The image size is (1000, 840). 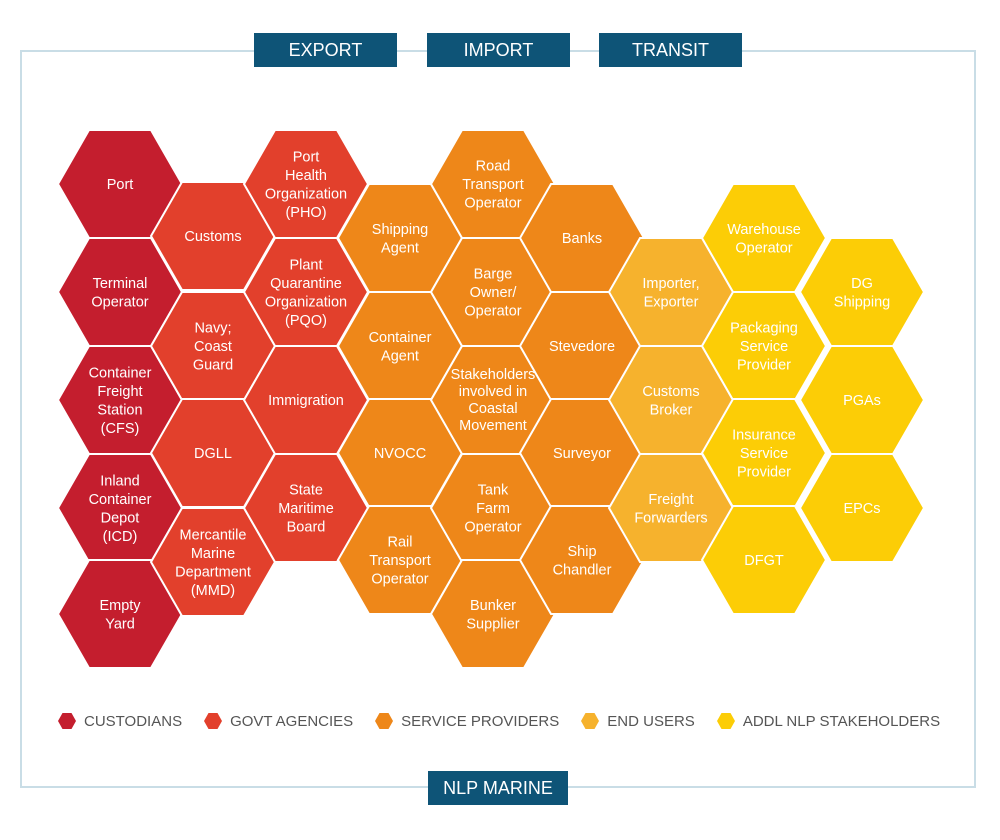 I want to click on tab-export: EXPORT, so click(x=325, y=50).